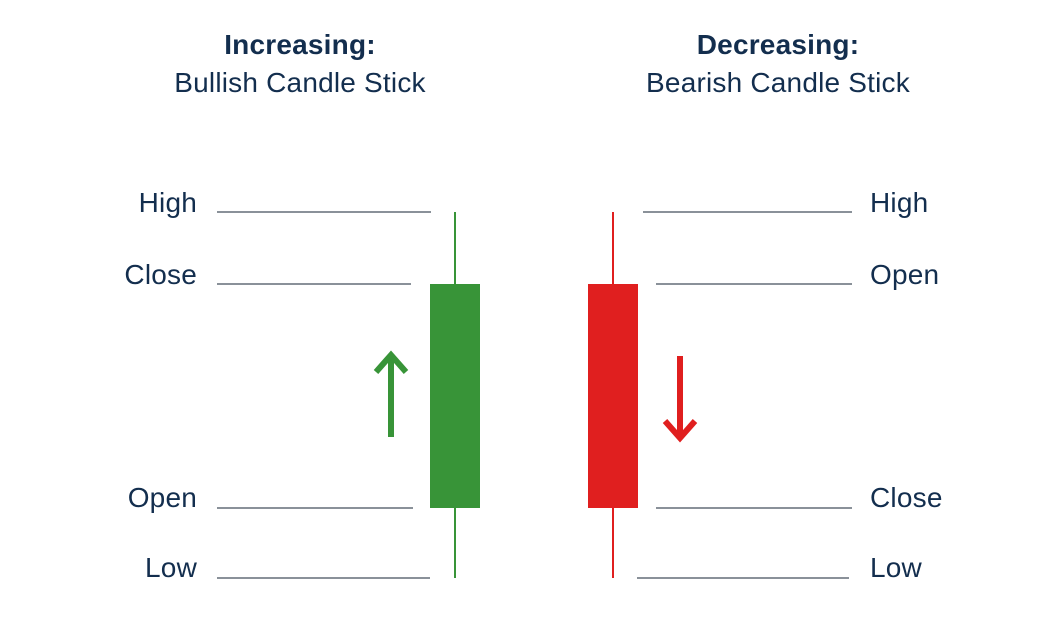 The width and height of the screenshot is (1062, 626). What do you see at coordinates (906, 497) in the screenshot?
I see `bearish-close-label: Close` at bounding box center [906, 497].